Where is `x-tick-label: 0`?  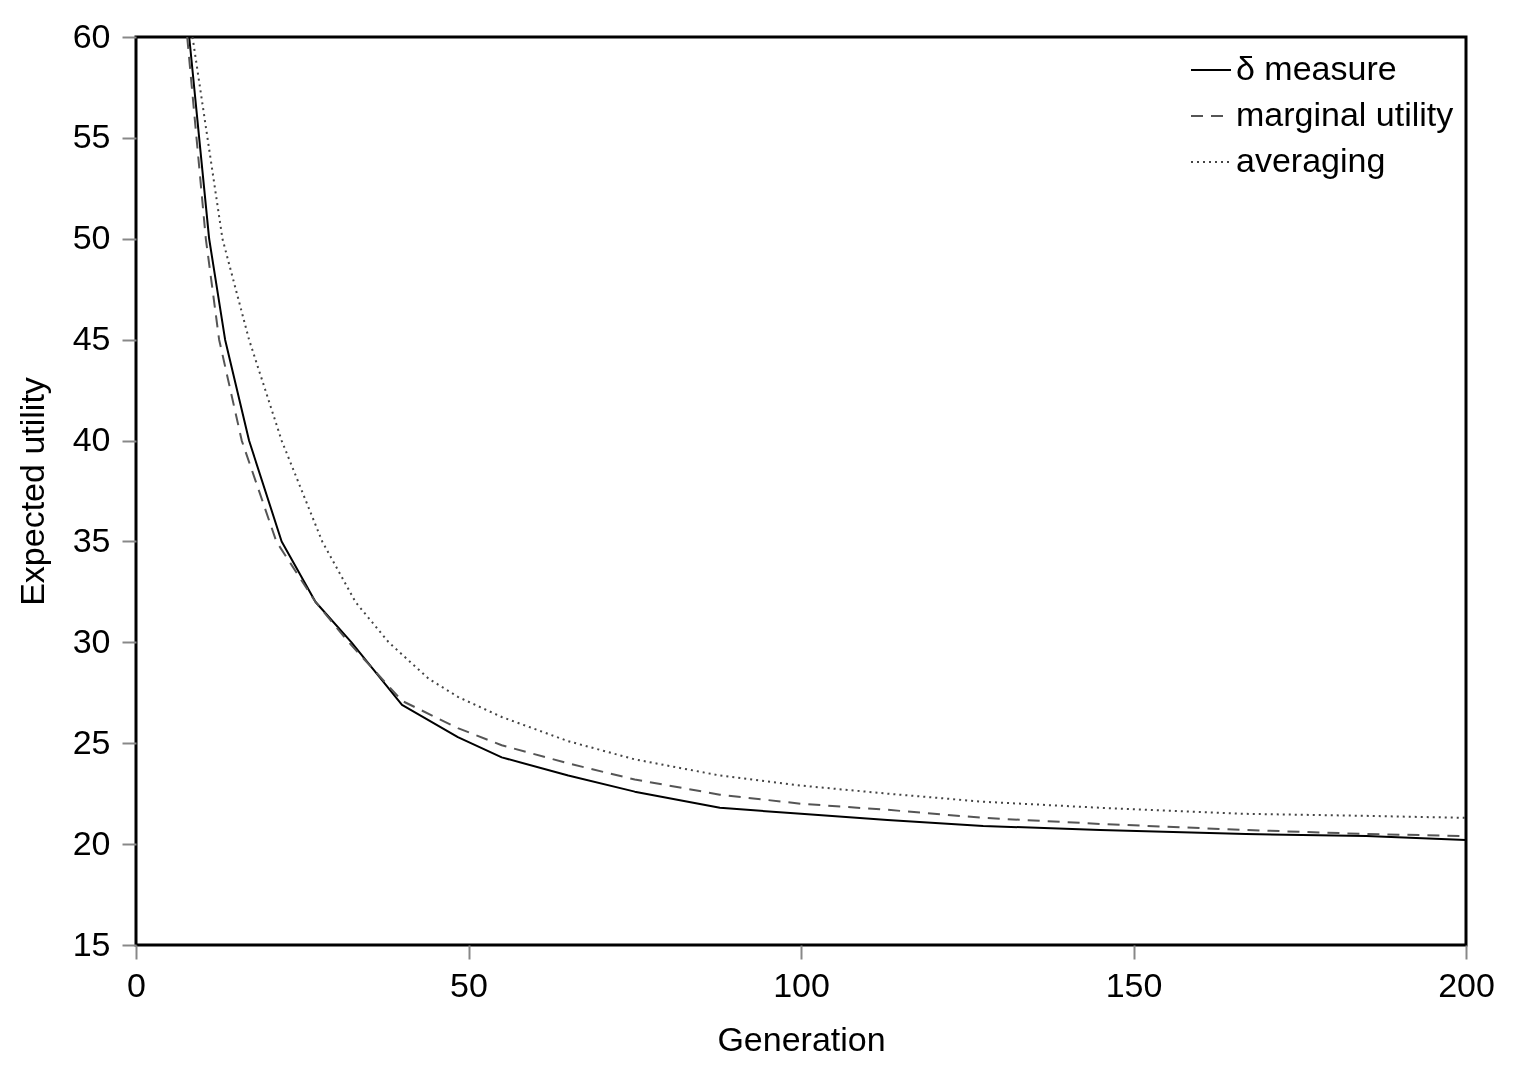
x-tick-label: 0 is located at coordinates (136, 984).